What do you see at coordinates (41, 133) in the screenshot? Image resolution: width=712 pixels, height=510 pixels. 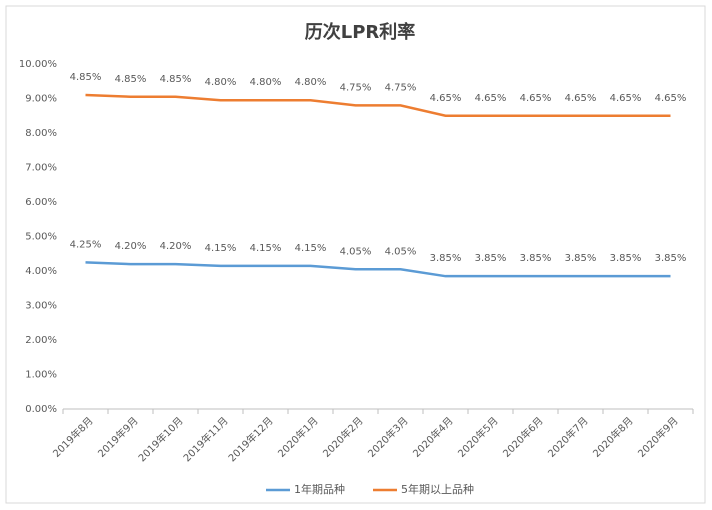 I see `y-tick-label: 8.00%` at bounding box center [41, 133].